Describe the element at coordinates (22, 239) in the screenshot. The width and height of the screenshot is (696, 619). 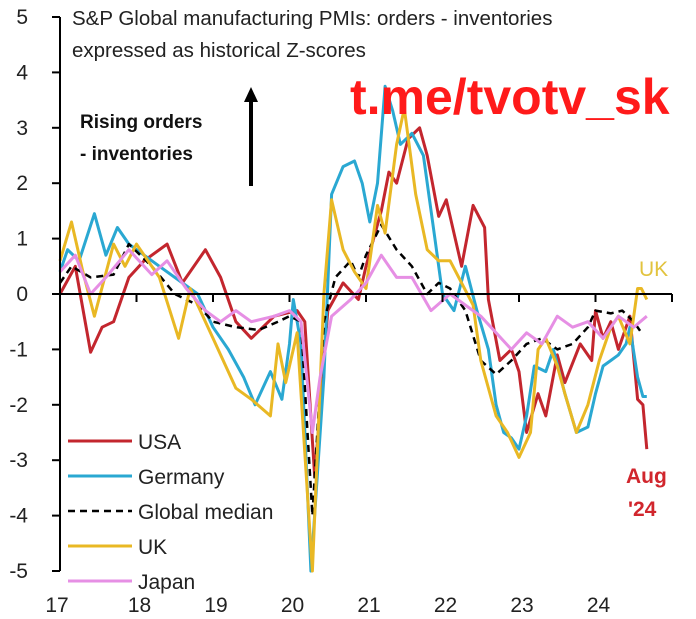
I see `y-tick-label: 1` at that location.